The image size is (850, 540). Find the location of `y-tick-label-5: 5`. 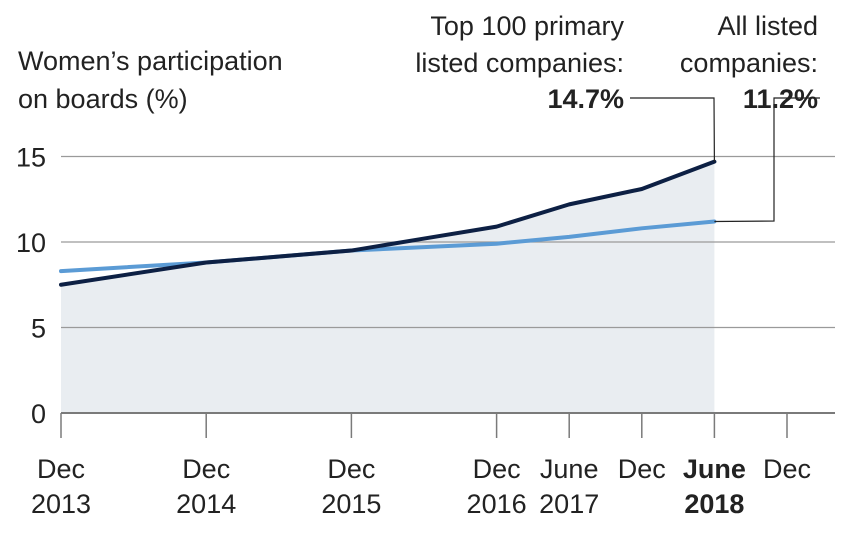

y-tick-label-5: 5 is located at coordinates (38, 329).